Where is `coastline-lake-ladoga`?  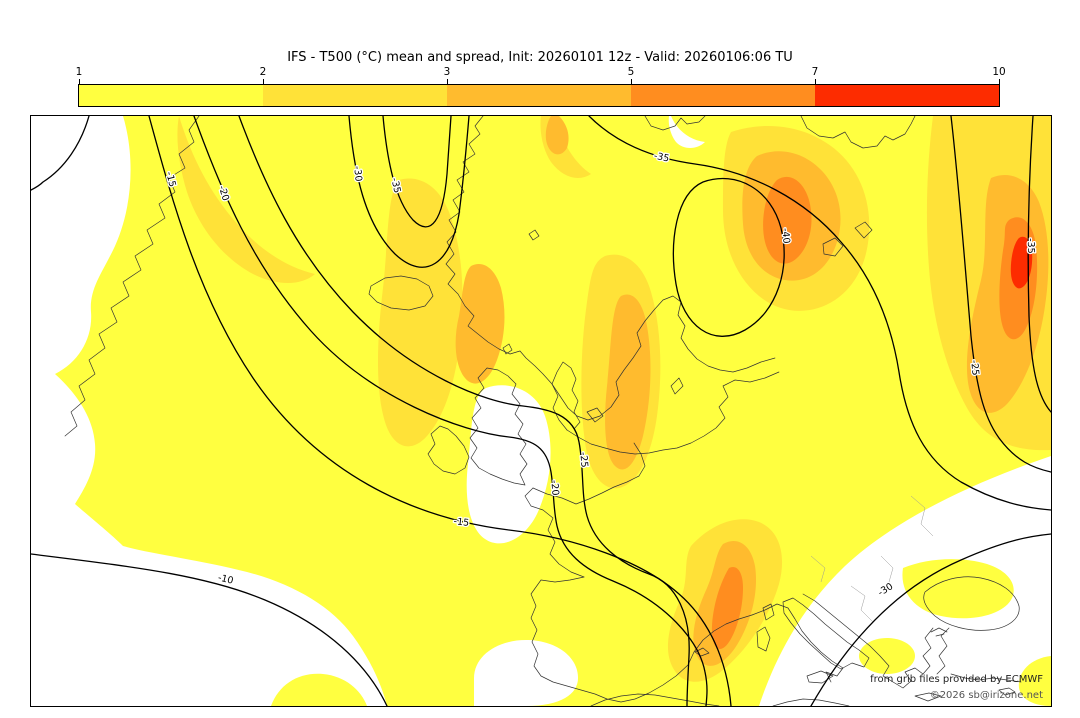
coastline-lake-ladoga is located at coordinates (833, 247).